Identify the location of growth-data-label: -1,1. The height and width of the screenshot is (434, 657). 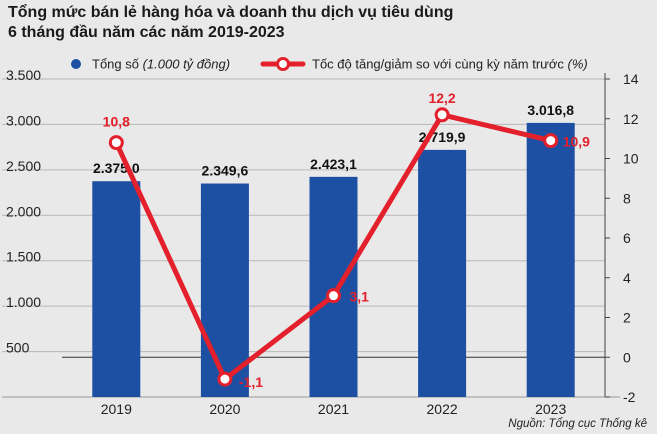
(251, 382).